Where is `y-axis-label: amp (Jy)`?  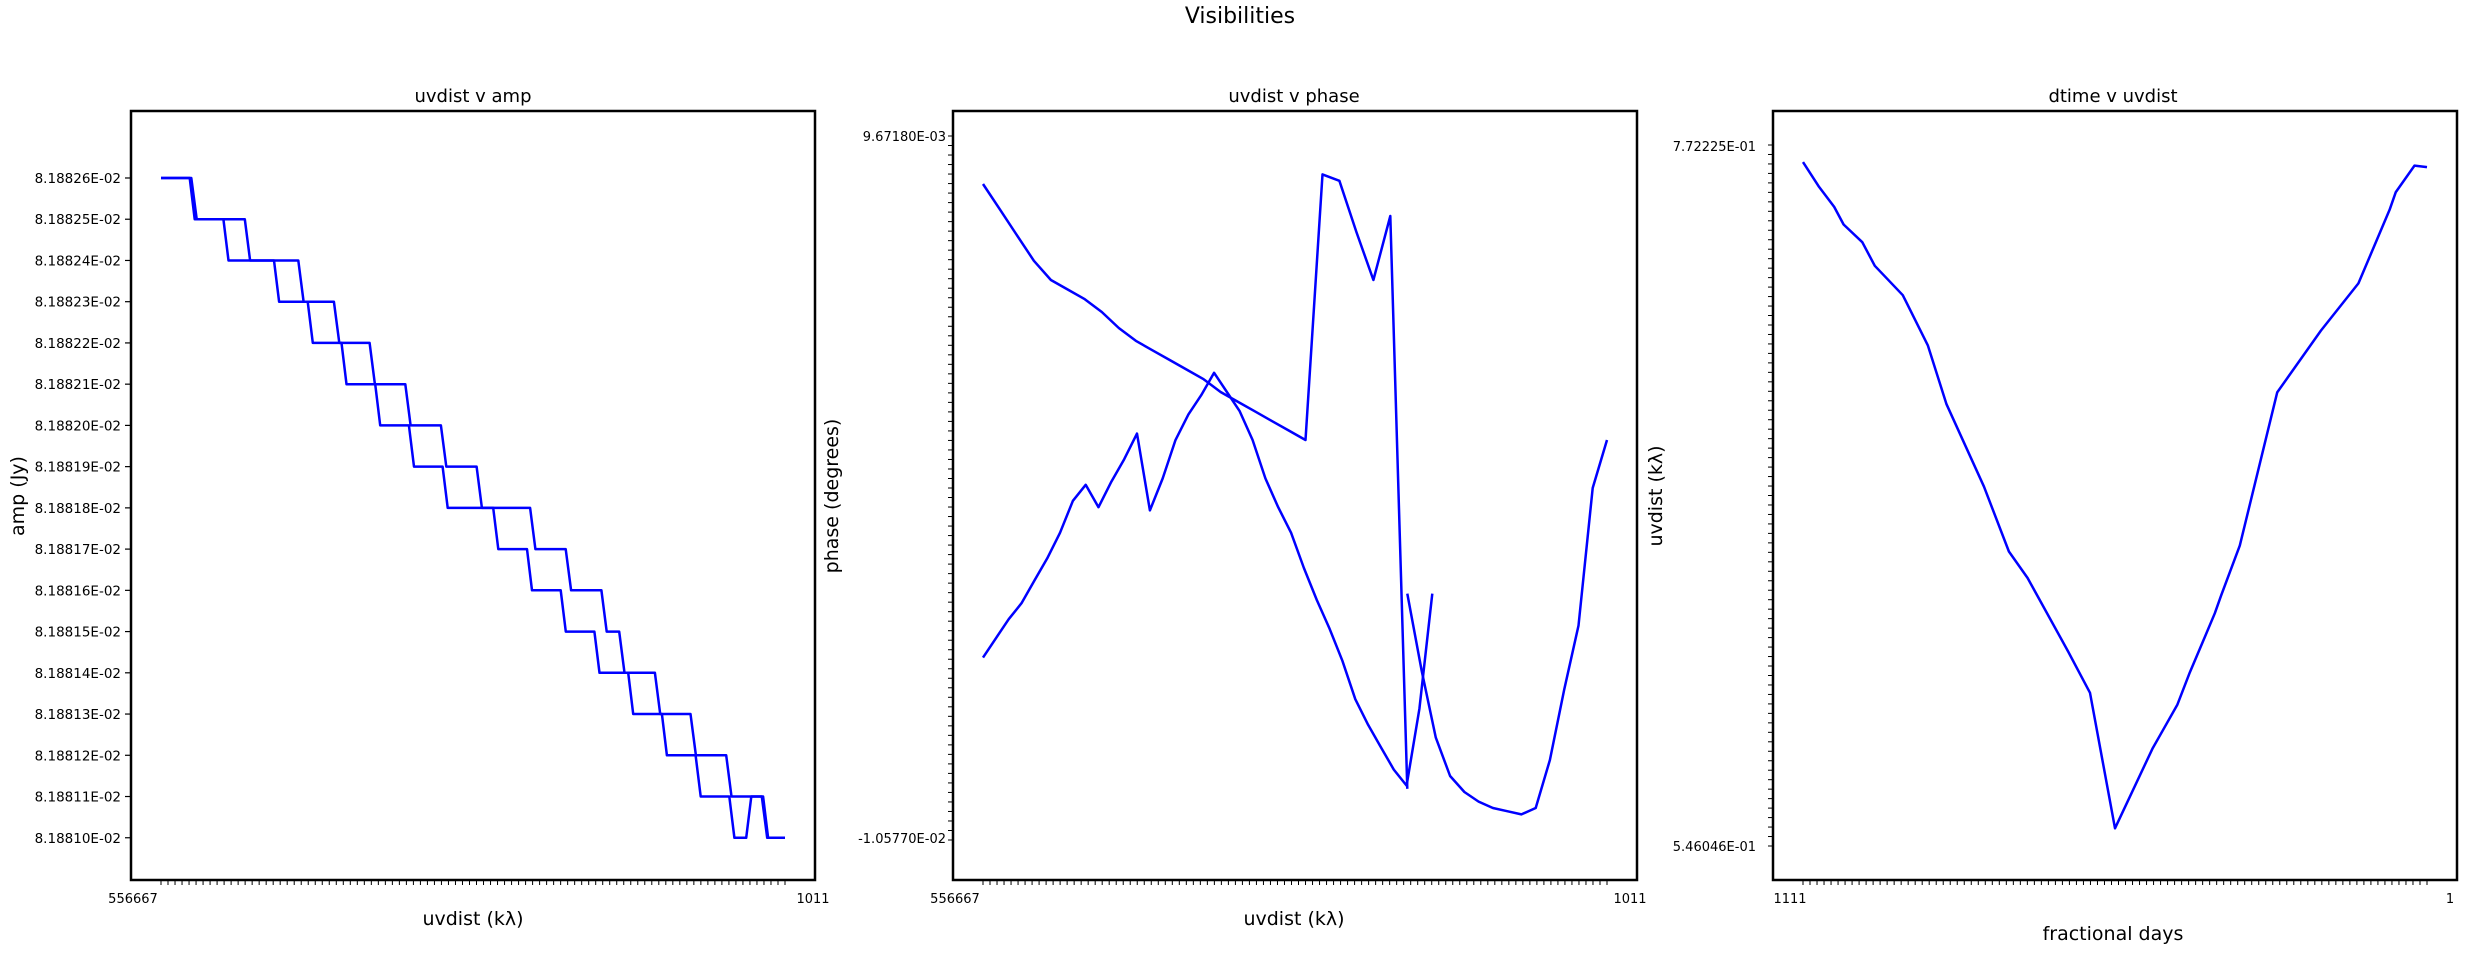 y-axis-label: amp (Jy) is located at coordinates (18, 496).